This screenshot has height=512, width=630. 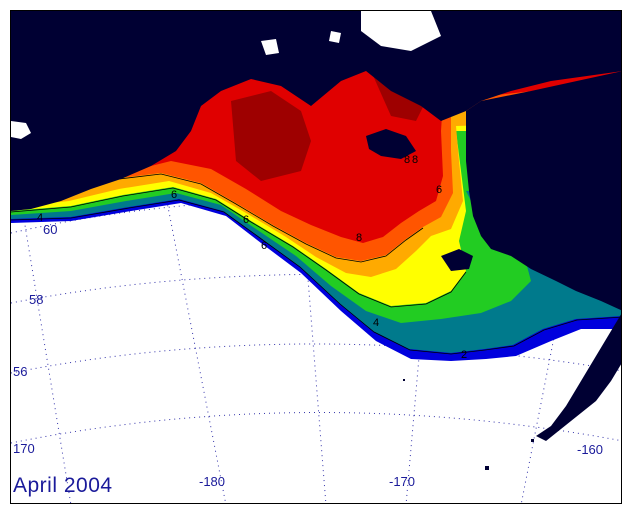 I want to click on lon-label-minus-170: -170, so click(x=402, y=481).